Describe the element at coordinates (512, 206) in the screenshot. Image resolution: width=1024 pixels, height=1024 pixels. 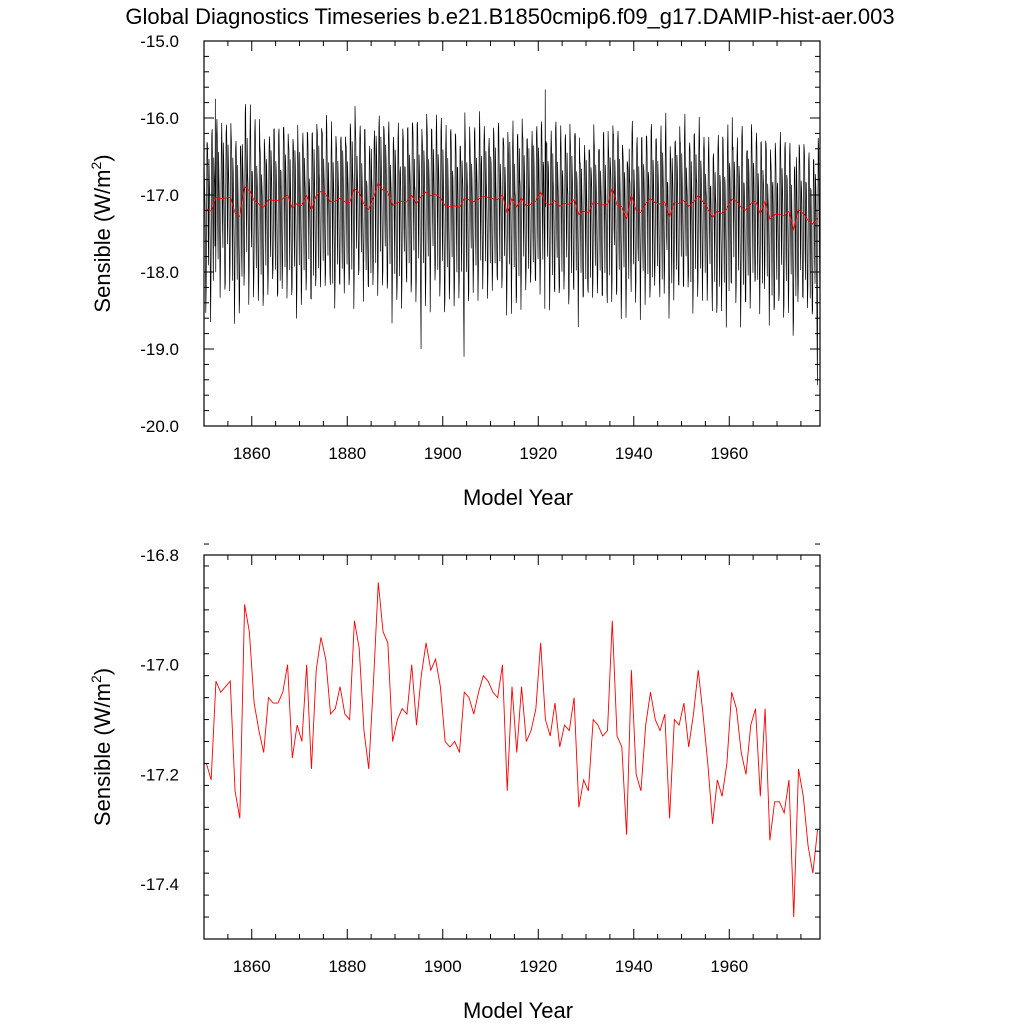
I see `annual-mean-line-top` at that location.